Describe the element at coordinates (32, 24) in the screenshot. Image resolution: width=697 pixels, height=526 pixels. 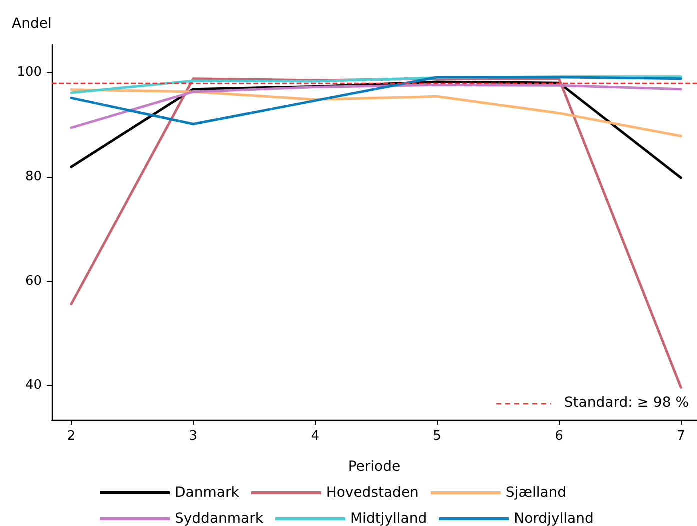
I see `y-axis-title: Andel` at that location.